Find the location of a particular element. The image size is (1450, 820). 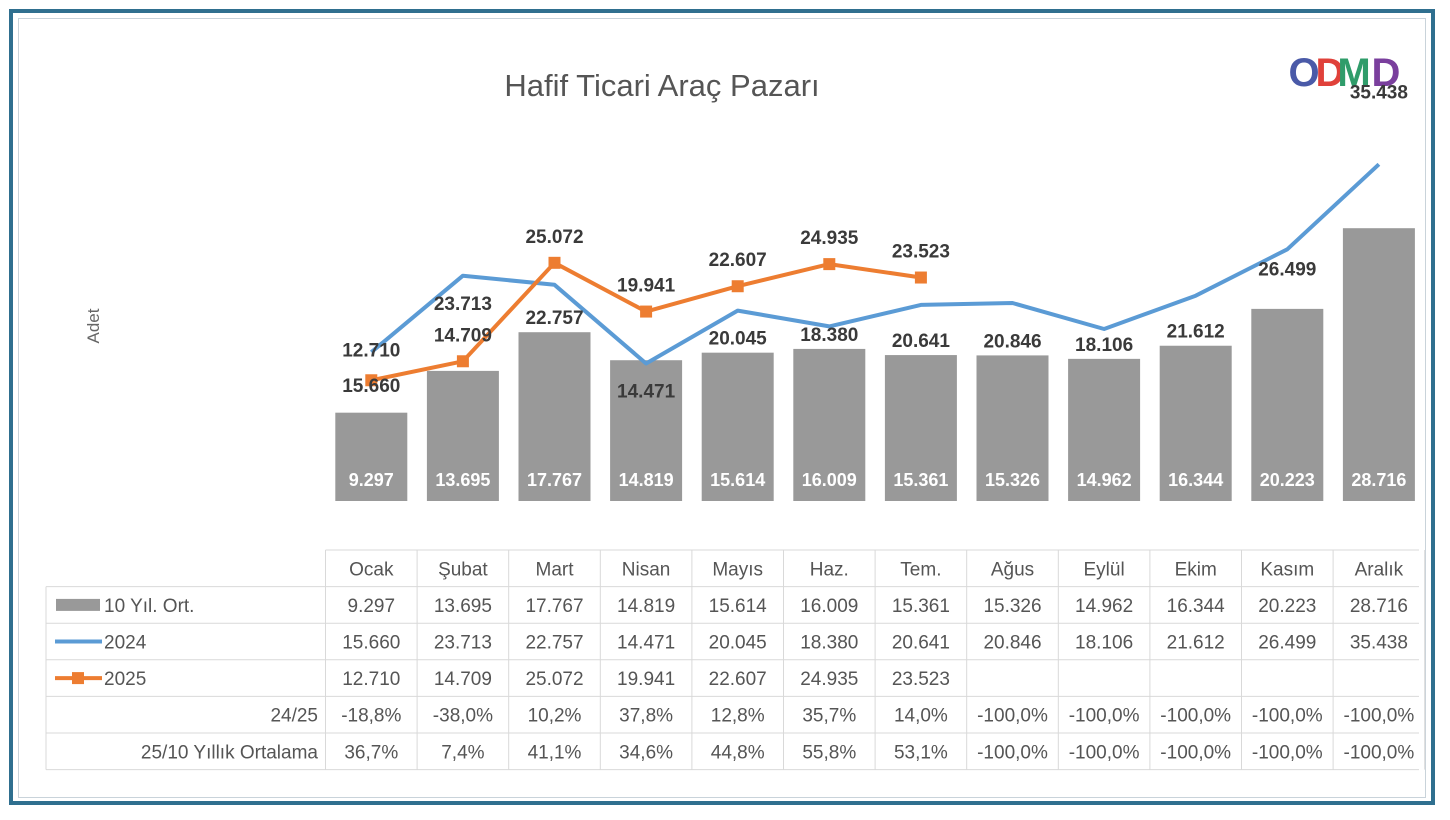

legend-key-bar is located at coordinates (78, 604).